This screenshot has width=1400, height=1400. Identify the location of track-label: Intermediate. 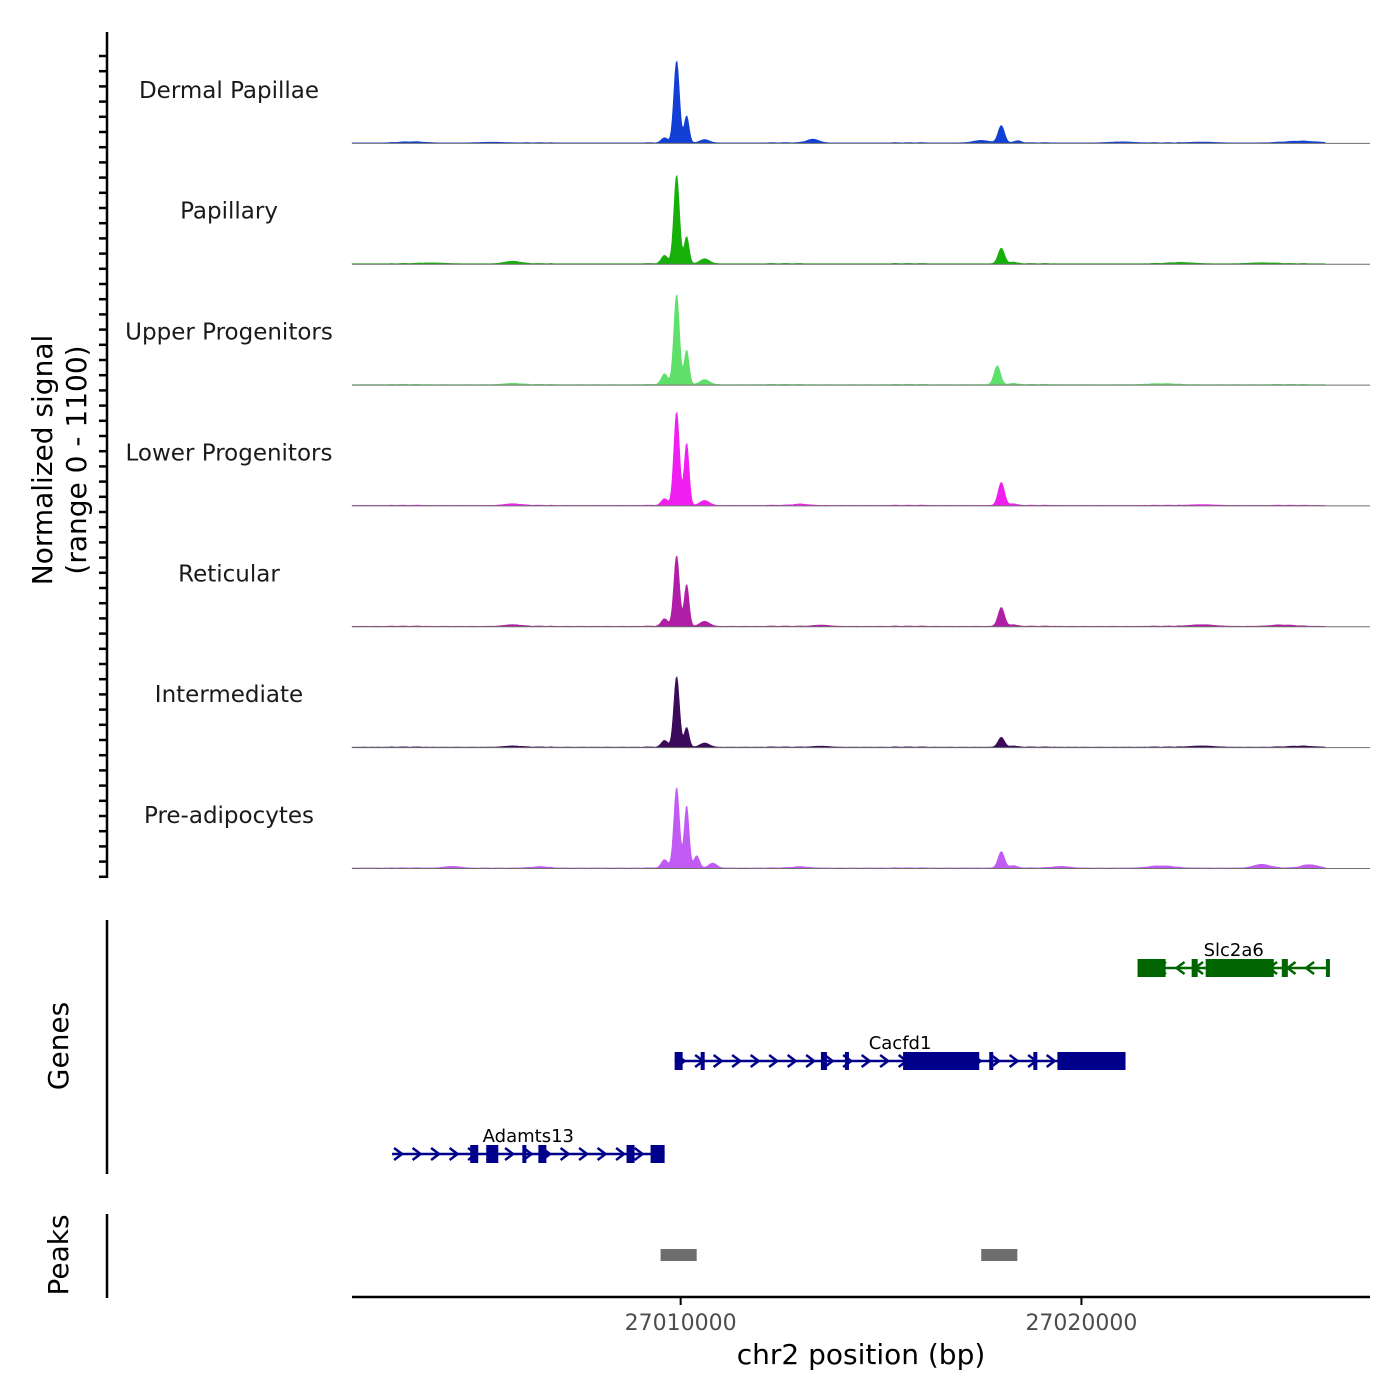
(229, 695).